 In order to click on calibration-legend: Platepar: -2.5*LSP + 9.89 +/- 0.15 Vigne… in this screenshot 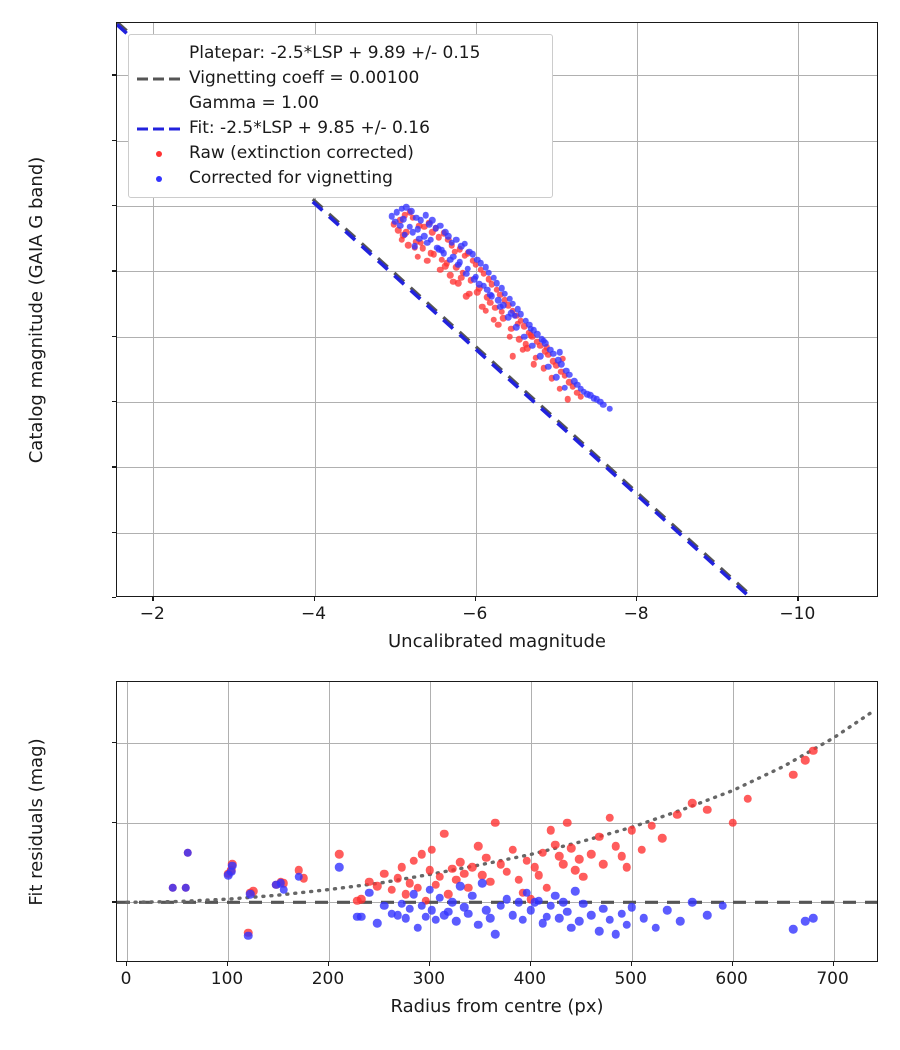, I will do `click(340, 116)`.